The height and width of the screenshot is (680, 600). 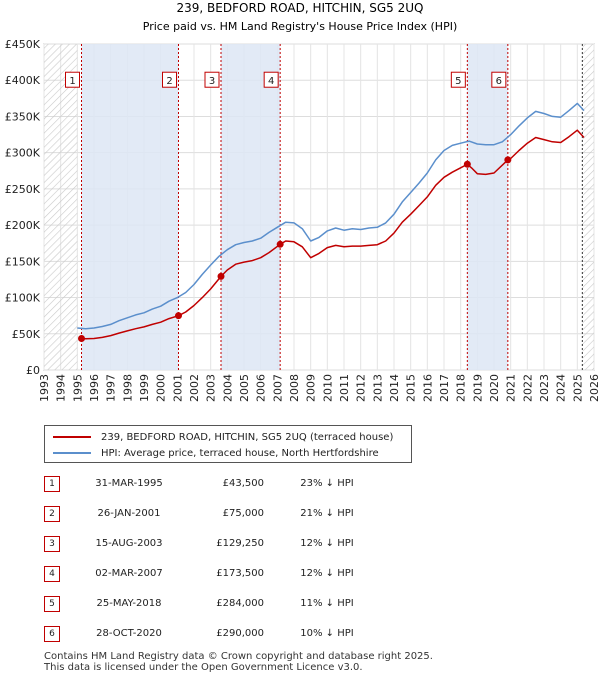 I want to click on sale-row: 3 15-AUG-2003 £129,250 12% ↓ HPI, so click(x=214, y=546).